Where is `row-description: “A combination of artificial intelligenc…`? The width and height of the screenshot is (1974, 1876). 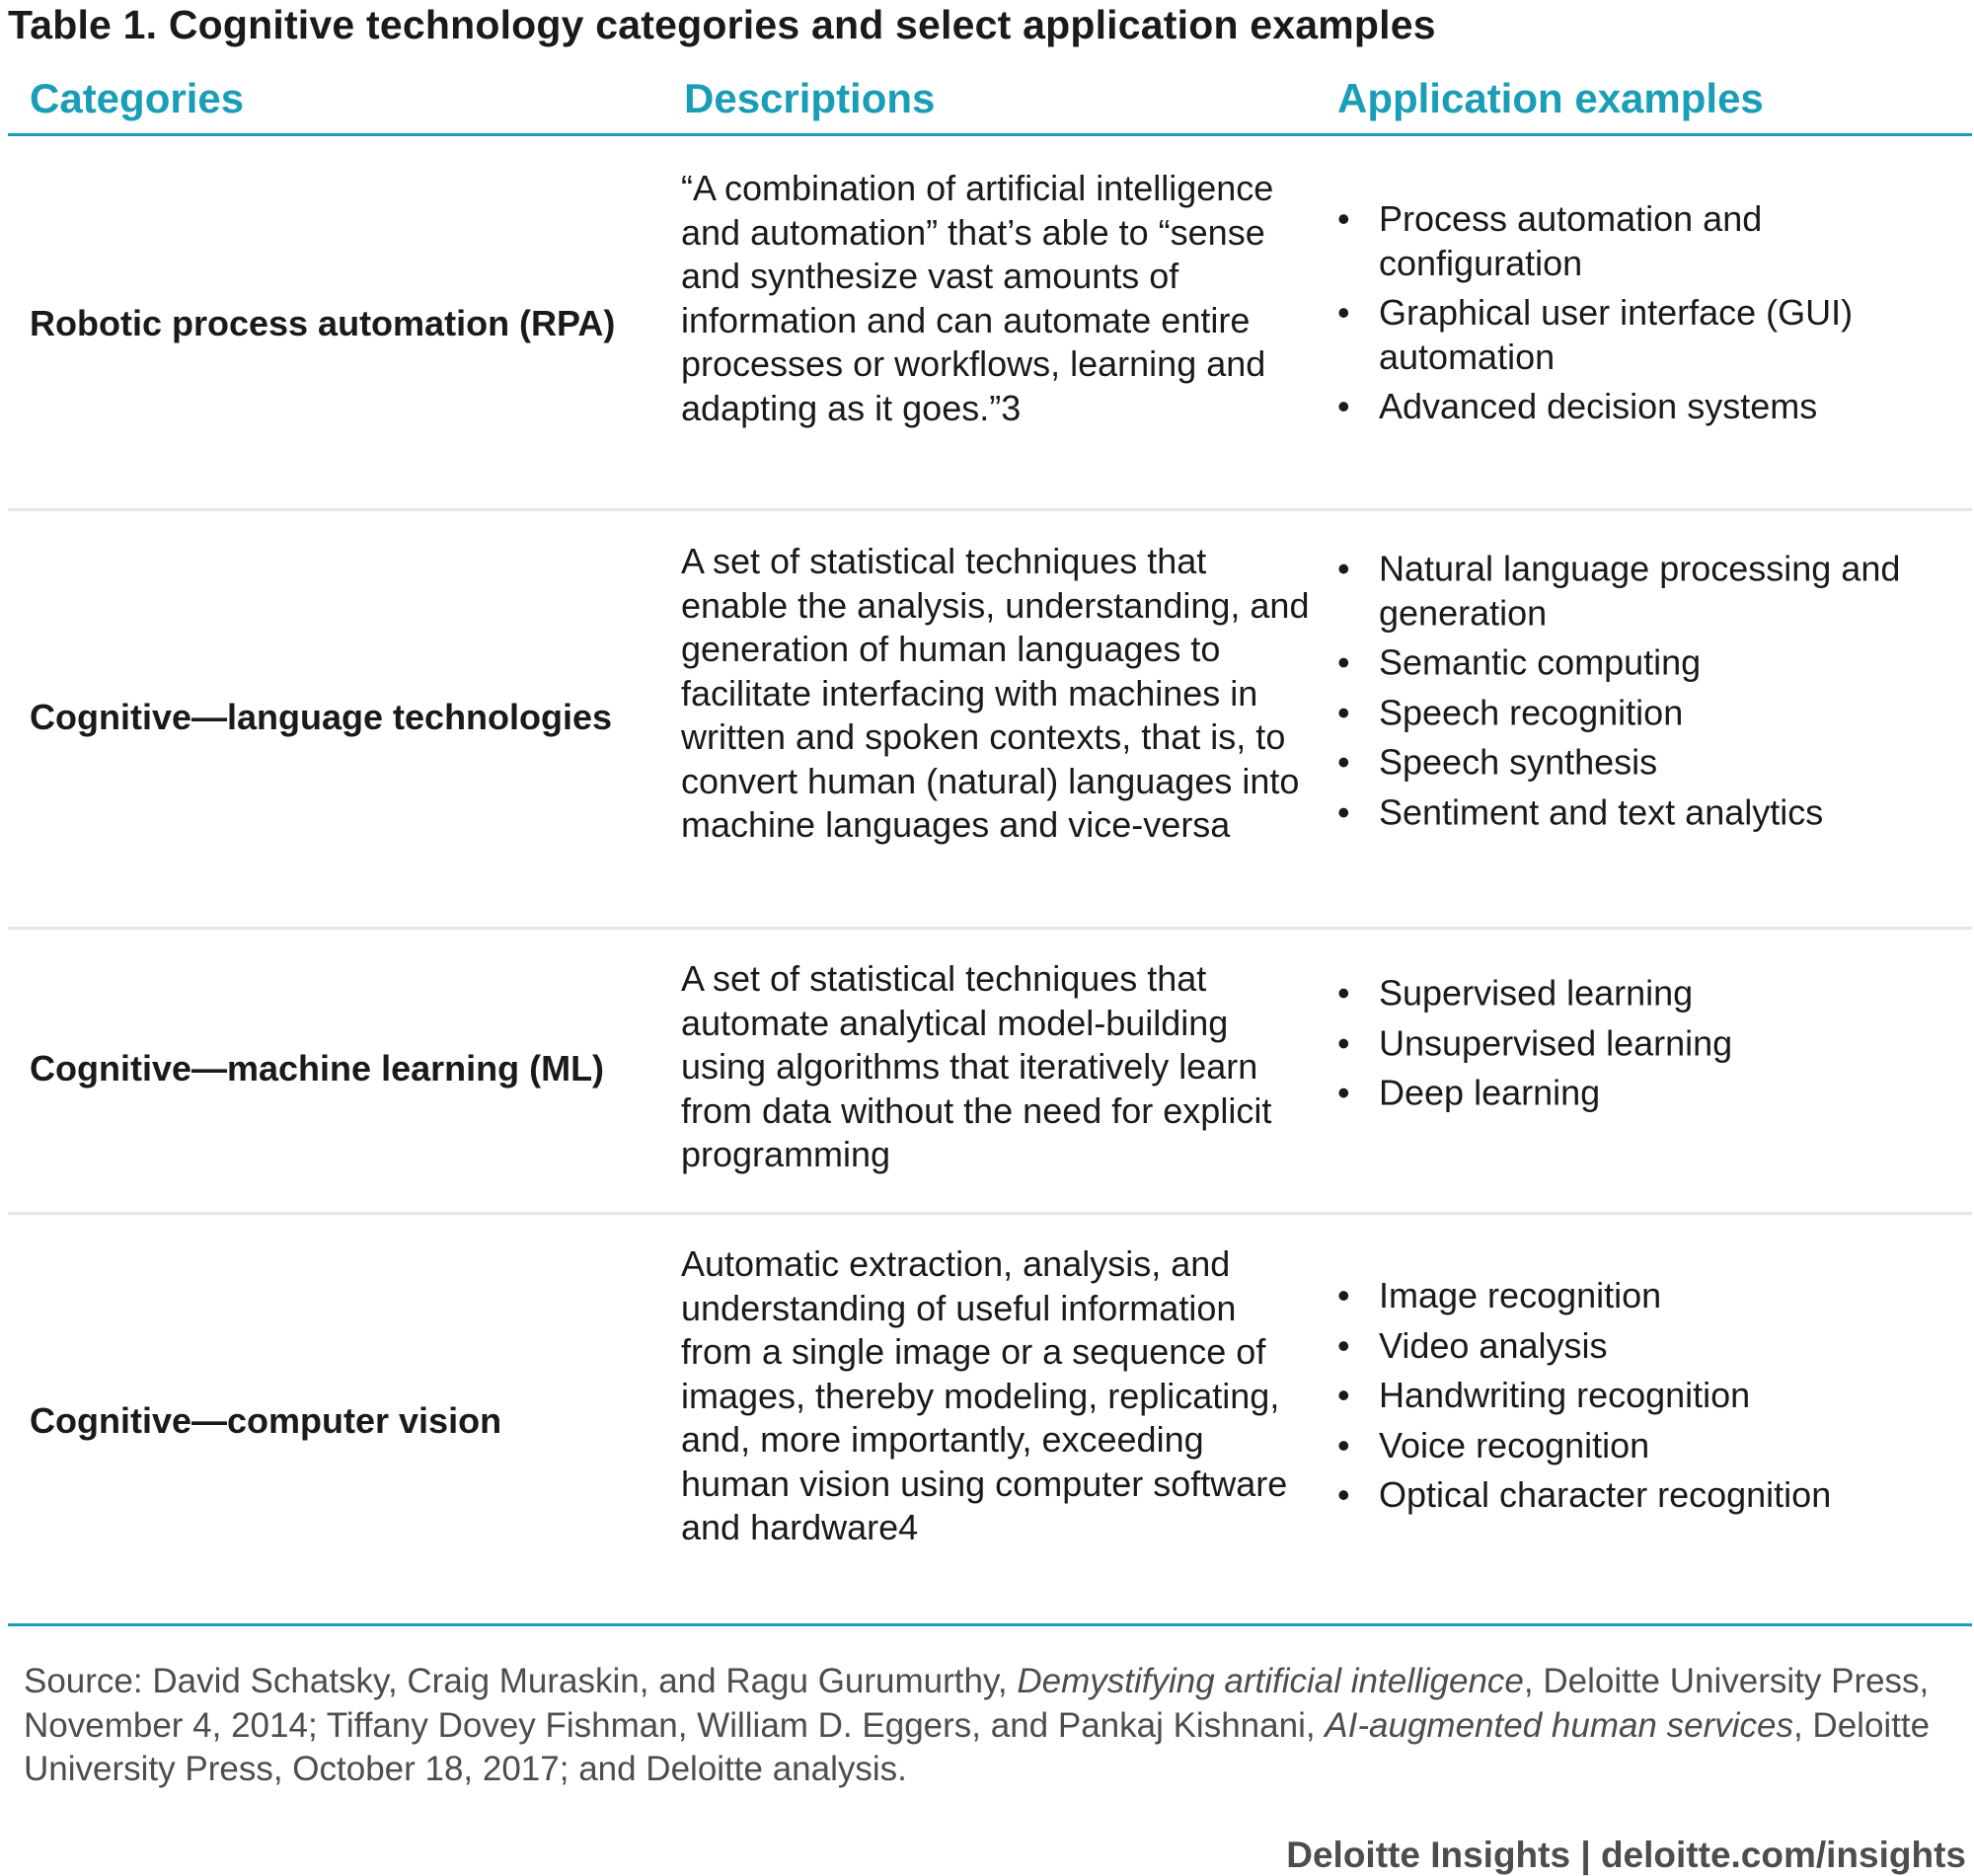 row-description: “A combination of artificial intelligenc… is located at coordinates (997, 298).